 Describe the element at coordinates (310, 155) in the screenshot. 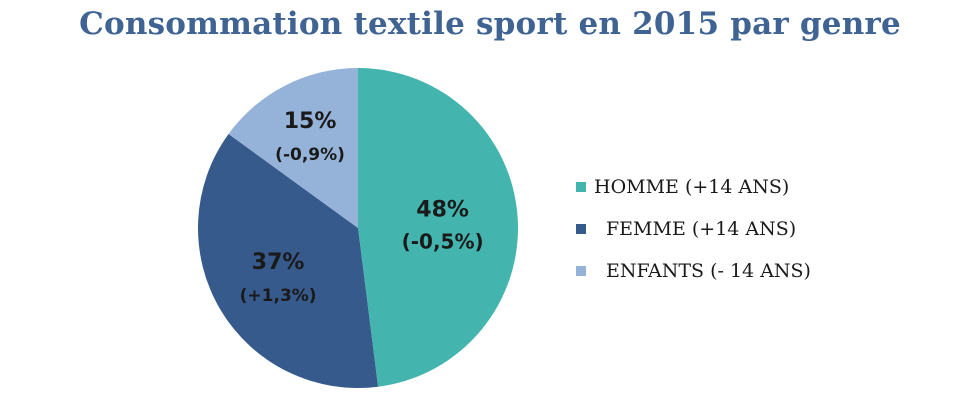

I see `slice-change-label-enfants: (-0,9%)` at that location.